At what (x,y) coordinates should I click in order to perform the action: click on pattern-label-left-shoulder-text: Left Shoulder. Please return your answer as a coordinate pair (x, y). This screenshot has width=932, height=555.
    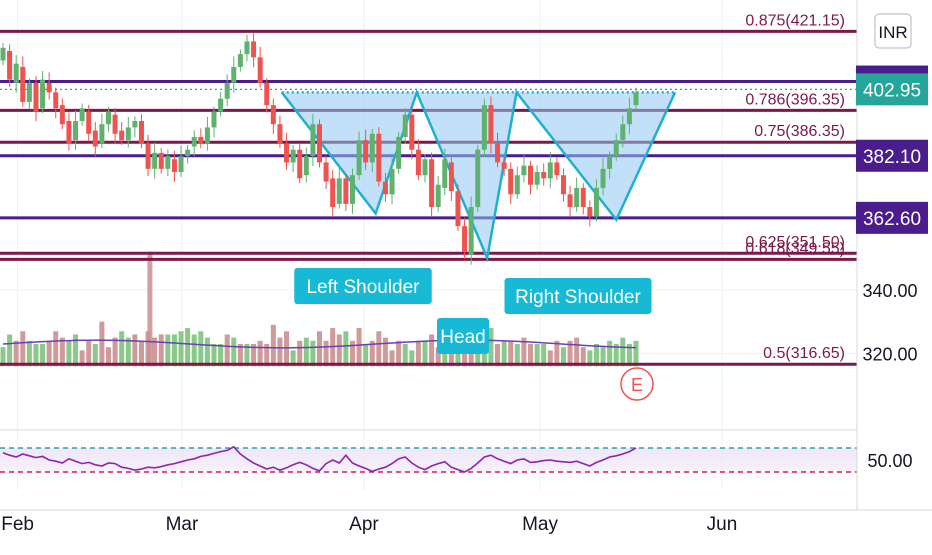
    Looking at the image, I should click on (363, 287).